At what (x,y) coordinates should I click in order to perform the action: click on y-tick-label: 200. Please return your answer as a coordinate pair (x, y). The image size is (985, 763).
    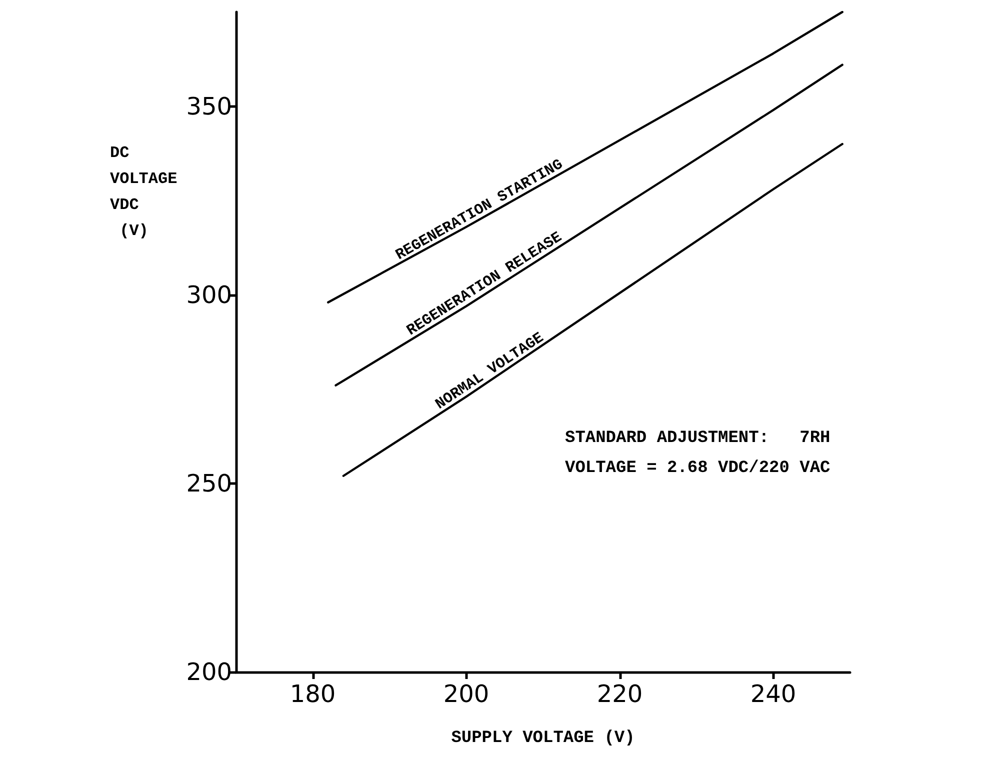
    Looking at the image, I should click on (209, 672).